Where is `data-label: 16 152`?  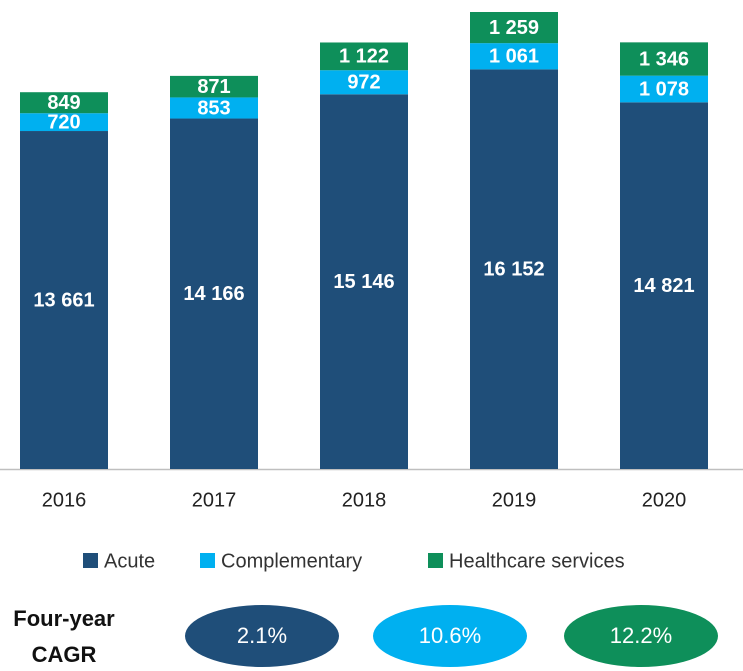 data-label: 16 152 is located at coordinates (513, 269).